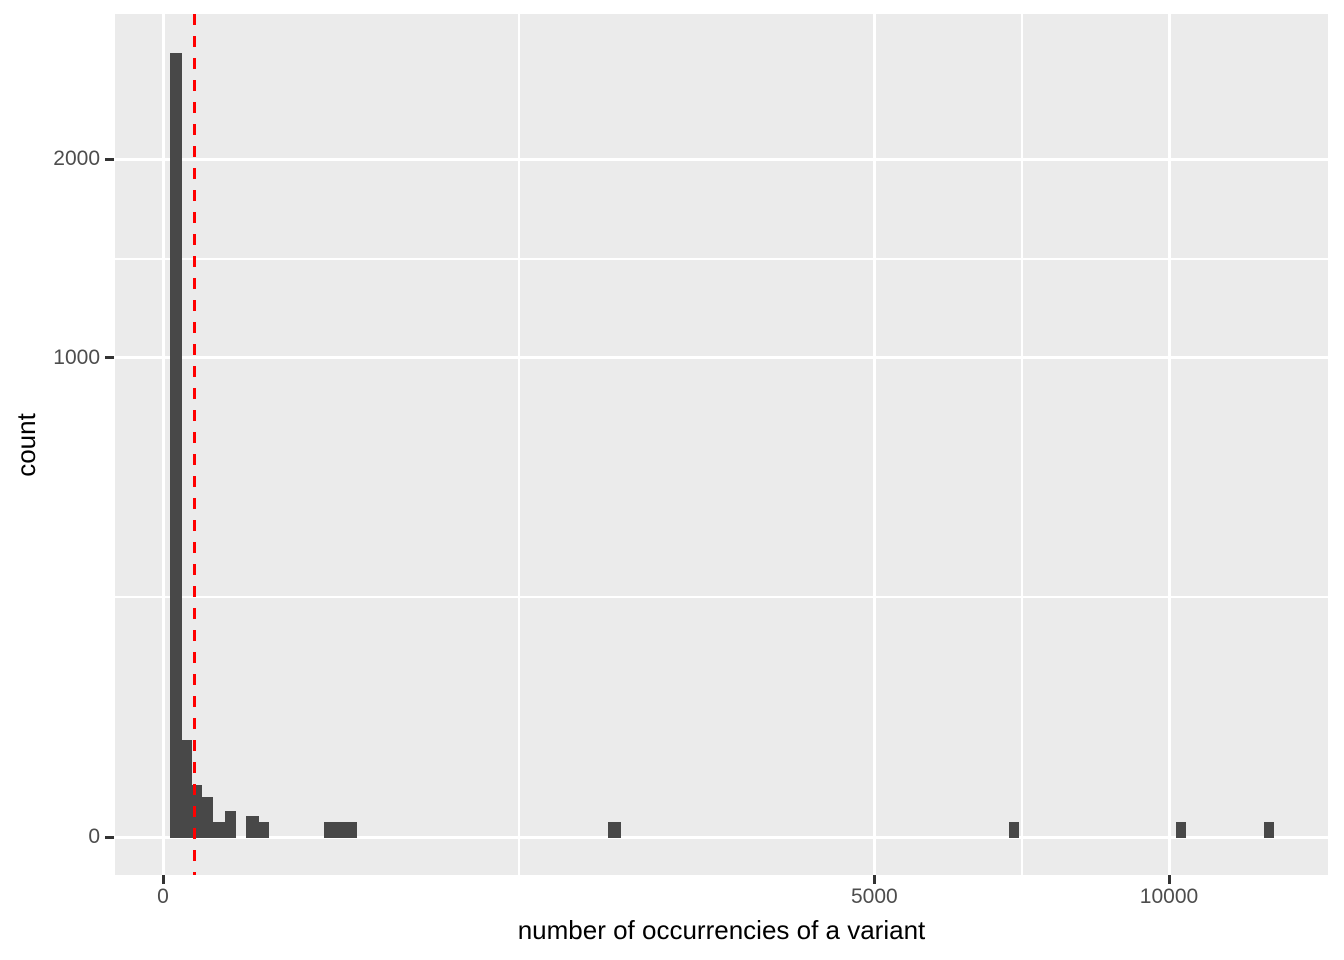  Describe the element at coordinates (195, 444) in the screenshot. I see `reference-vline` at that location.